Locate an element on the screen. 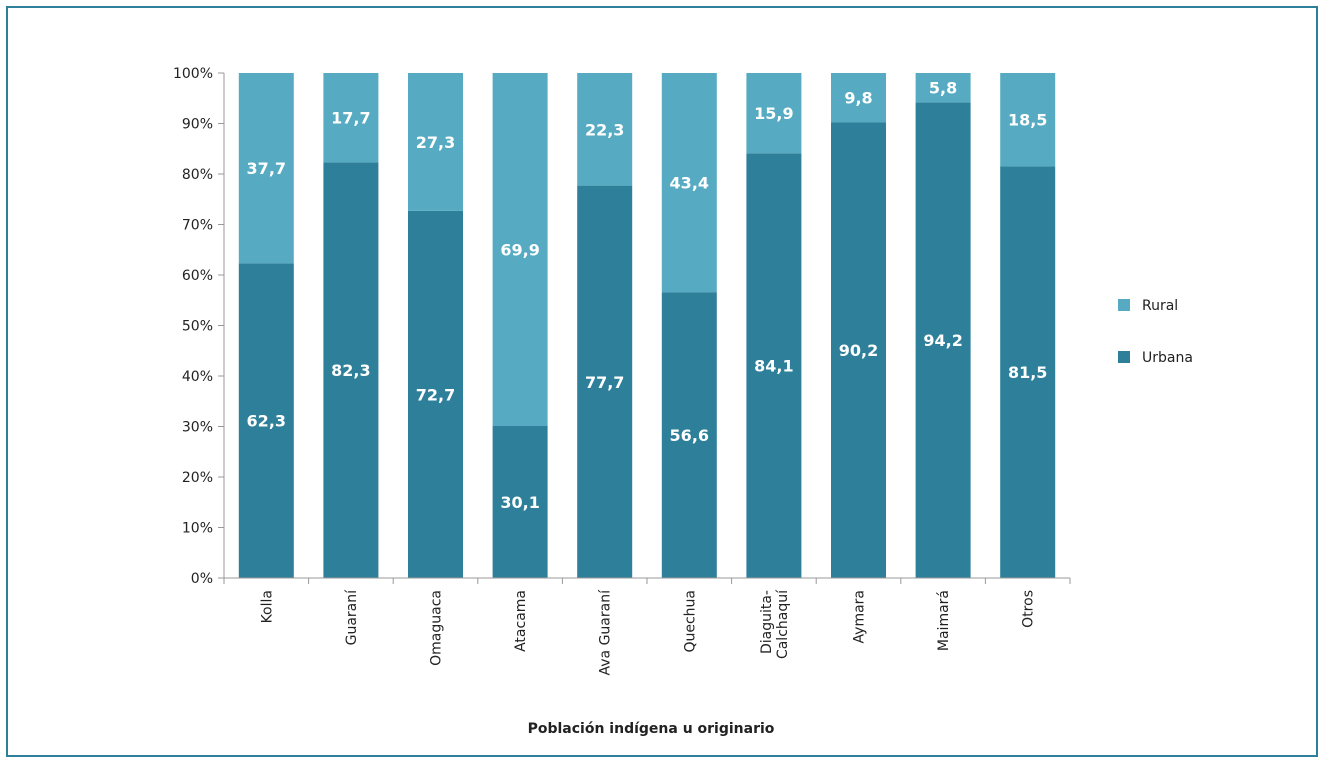 The height and width of the screenshot is (767, 1328). y-tick-label: 100% is located at coordinates (193, 74).